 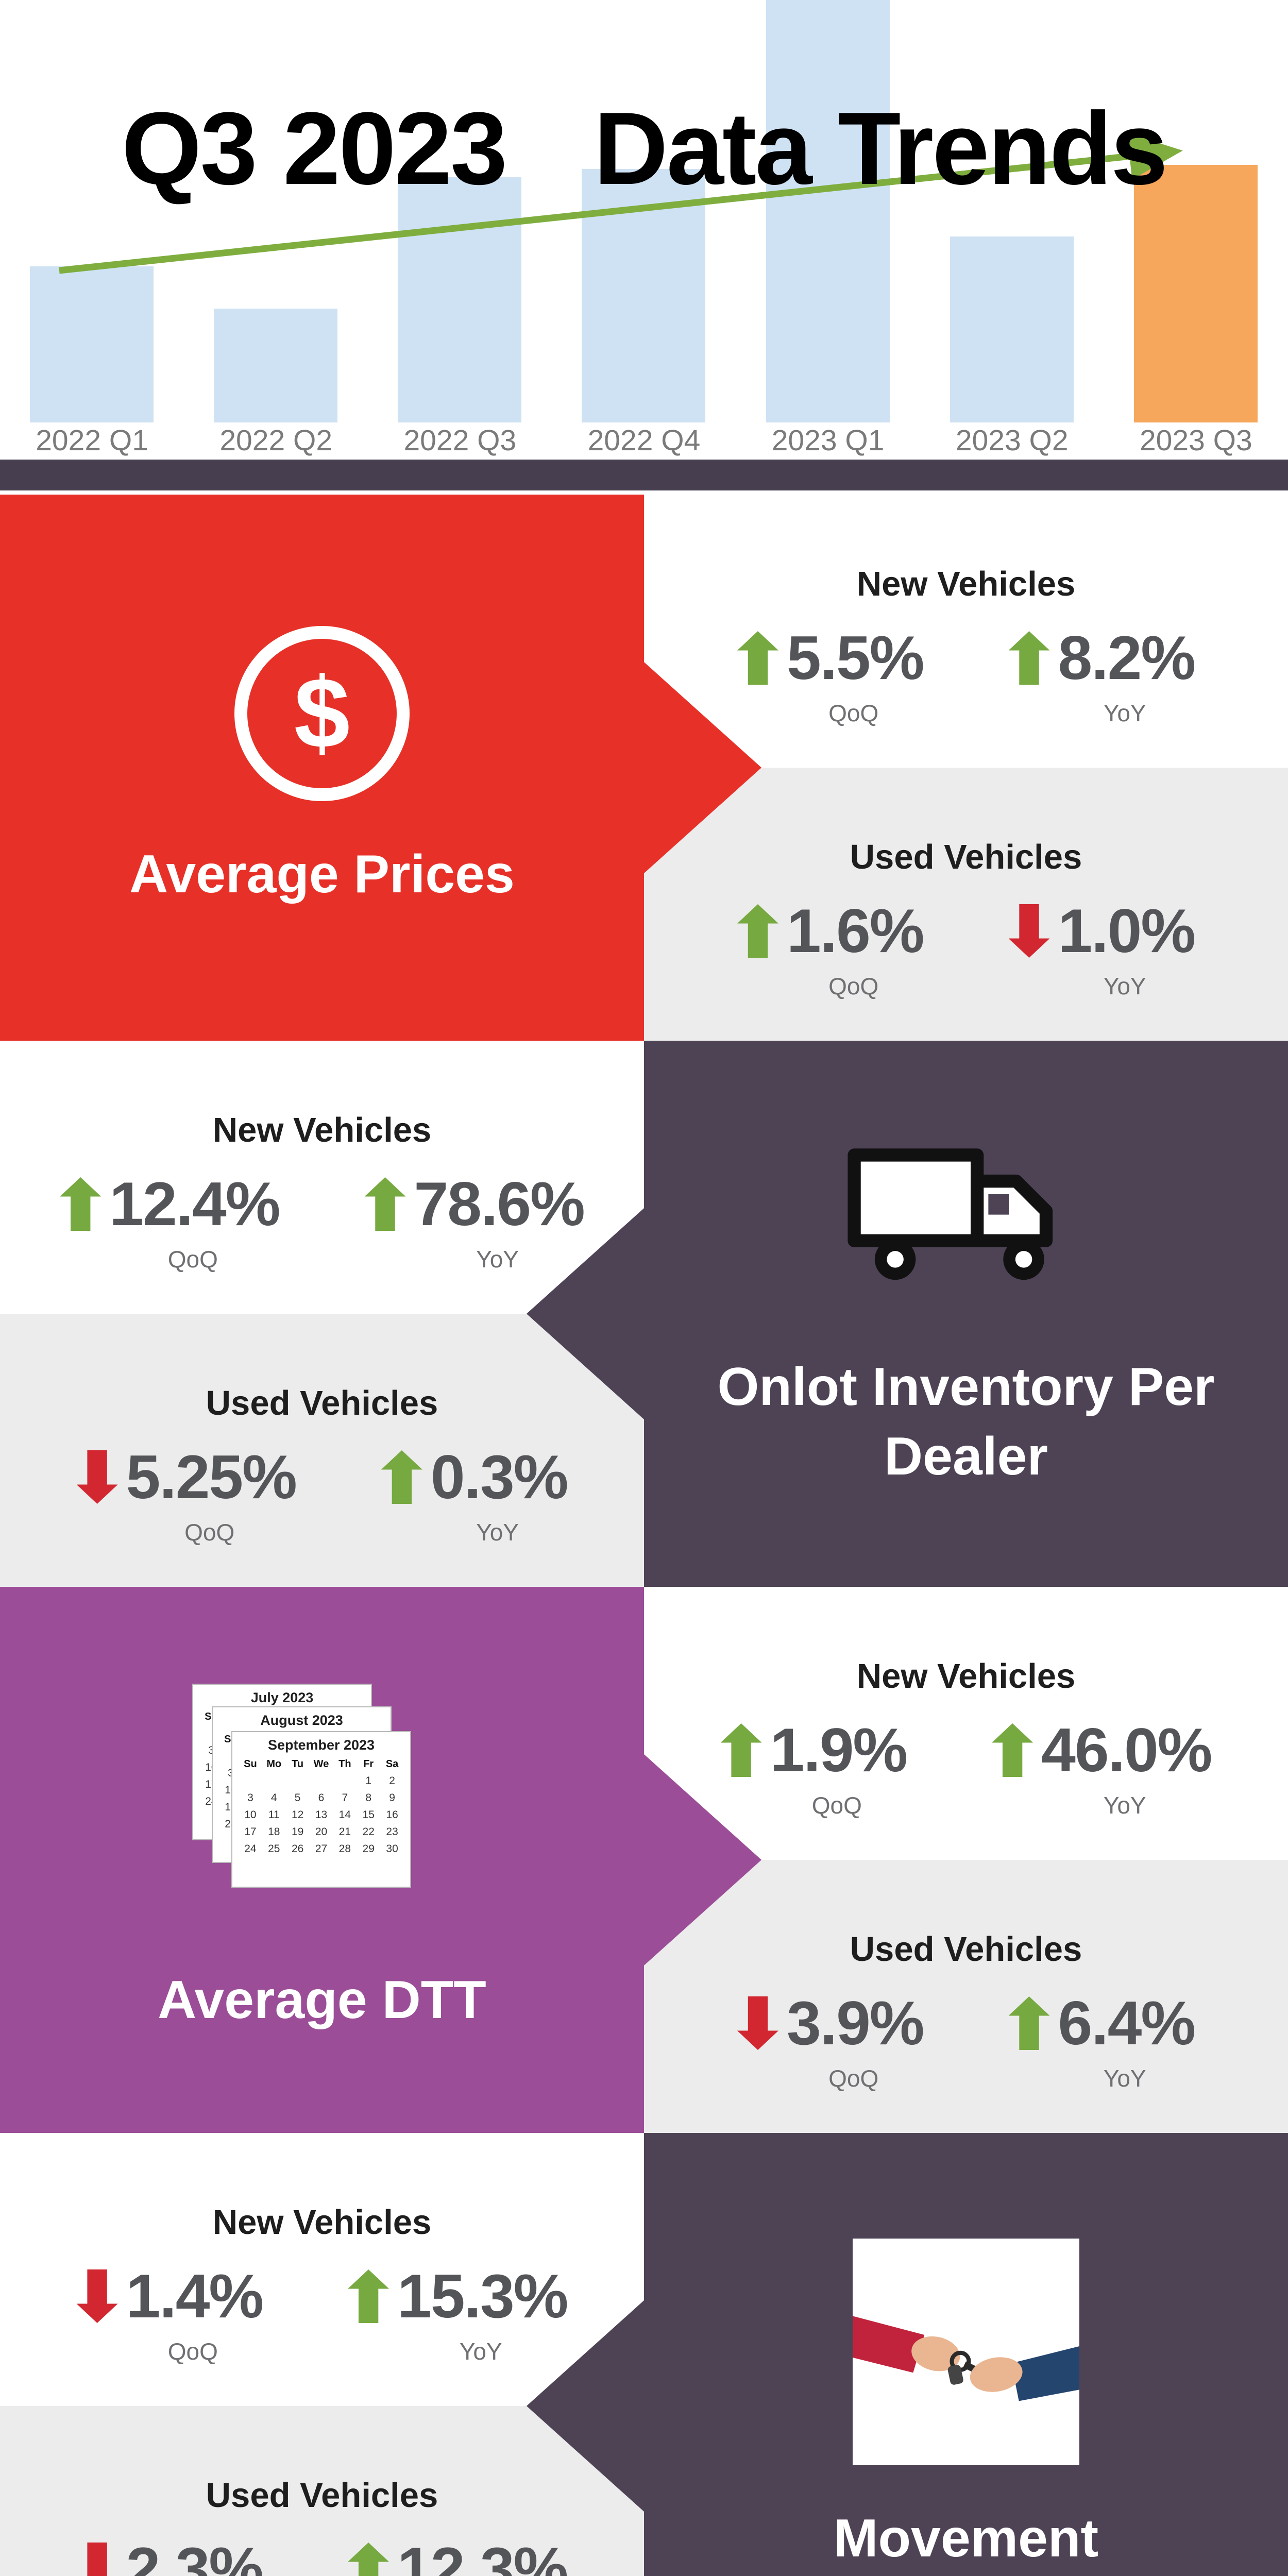 What do you see at coordinates (92, 440) in the screenshot?
I see `axis-label: 2022 Q1` at bounding box center [92, 440].